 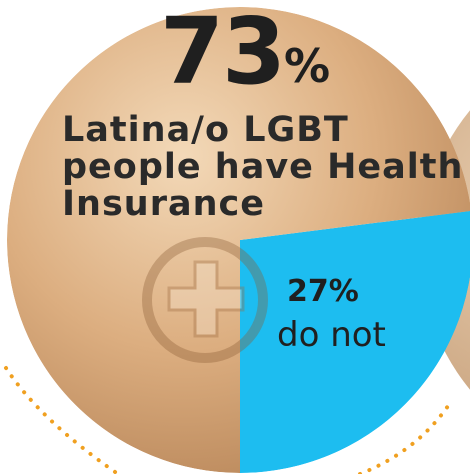 I want to click on dotted-arc-right, so click(x=406, y=436).